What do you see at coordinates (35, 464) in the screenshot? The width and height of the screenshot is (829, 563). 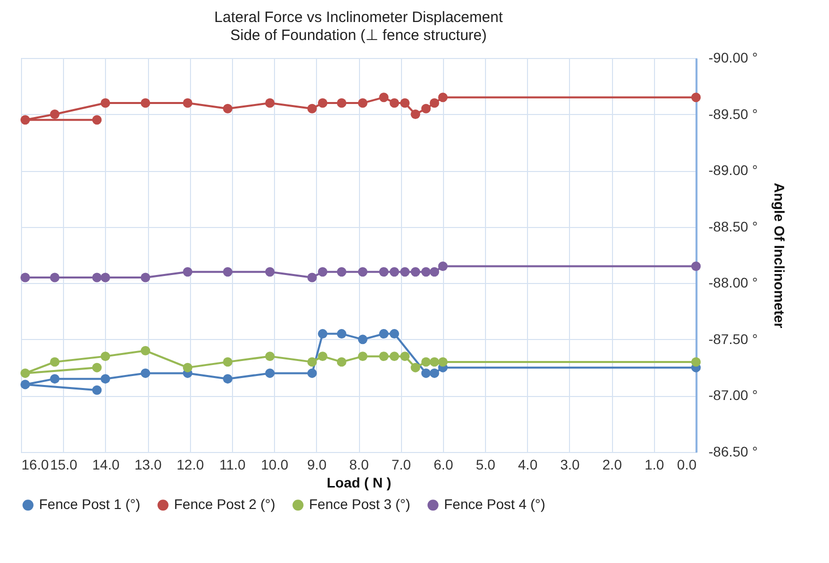 I see `x-tick-label: 16.0` at bounding box center [35, 464].